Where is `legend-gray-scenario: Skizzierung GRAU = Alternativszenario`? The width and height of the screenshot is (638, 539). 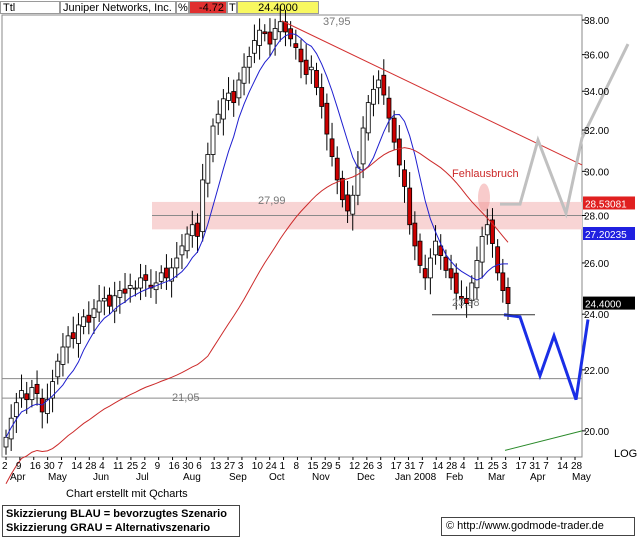
legend-gray-scenario: Skizzierung GRAU = Alternativszenario is located at coordinates (108, 528).